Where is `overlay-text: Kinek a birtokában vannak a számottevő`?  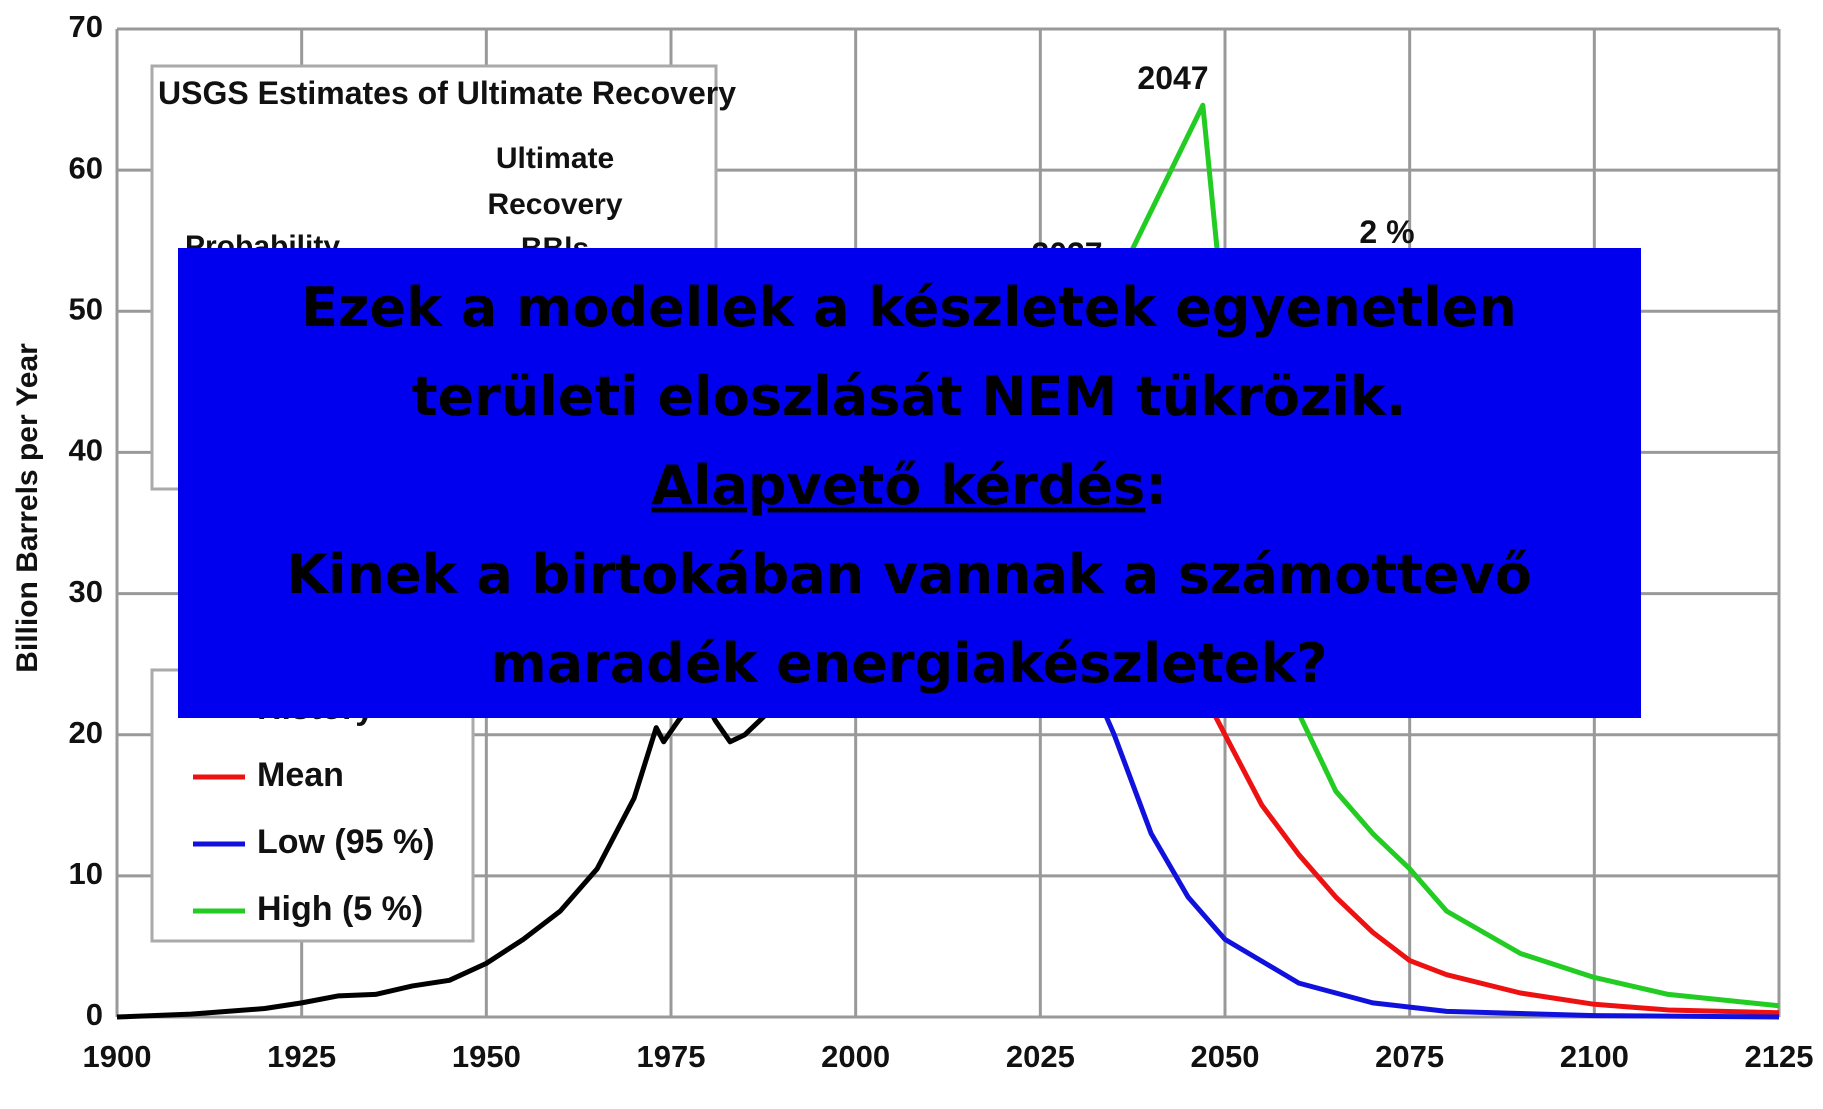 overlay-text: Kinek a birtokában vannak a számottevő is located at coordinates (909, 574).